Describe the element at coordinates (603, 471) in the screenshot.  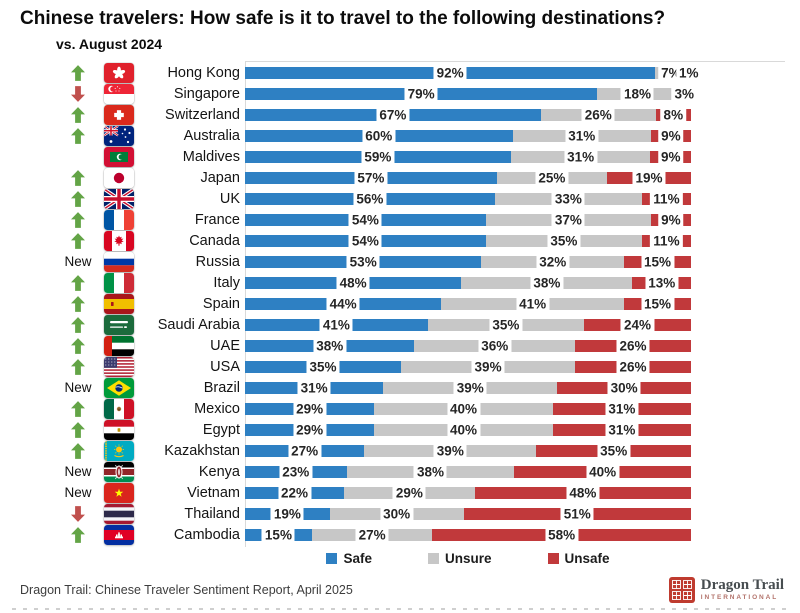
I see `unsafe-value-label: 40%` at that location.